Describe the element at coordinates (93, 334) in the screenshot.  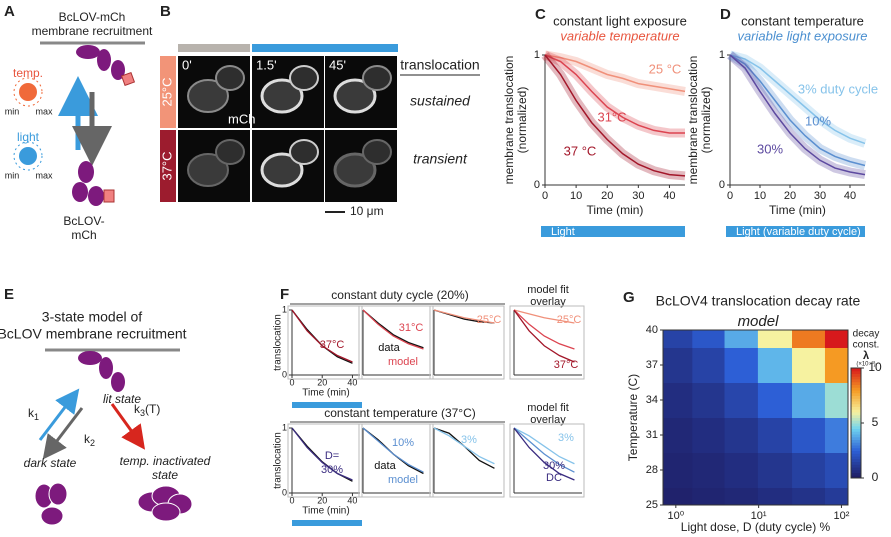
I see `title: BcLOV membrane recruitment` at that location.